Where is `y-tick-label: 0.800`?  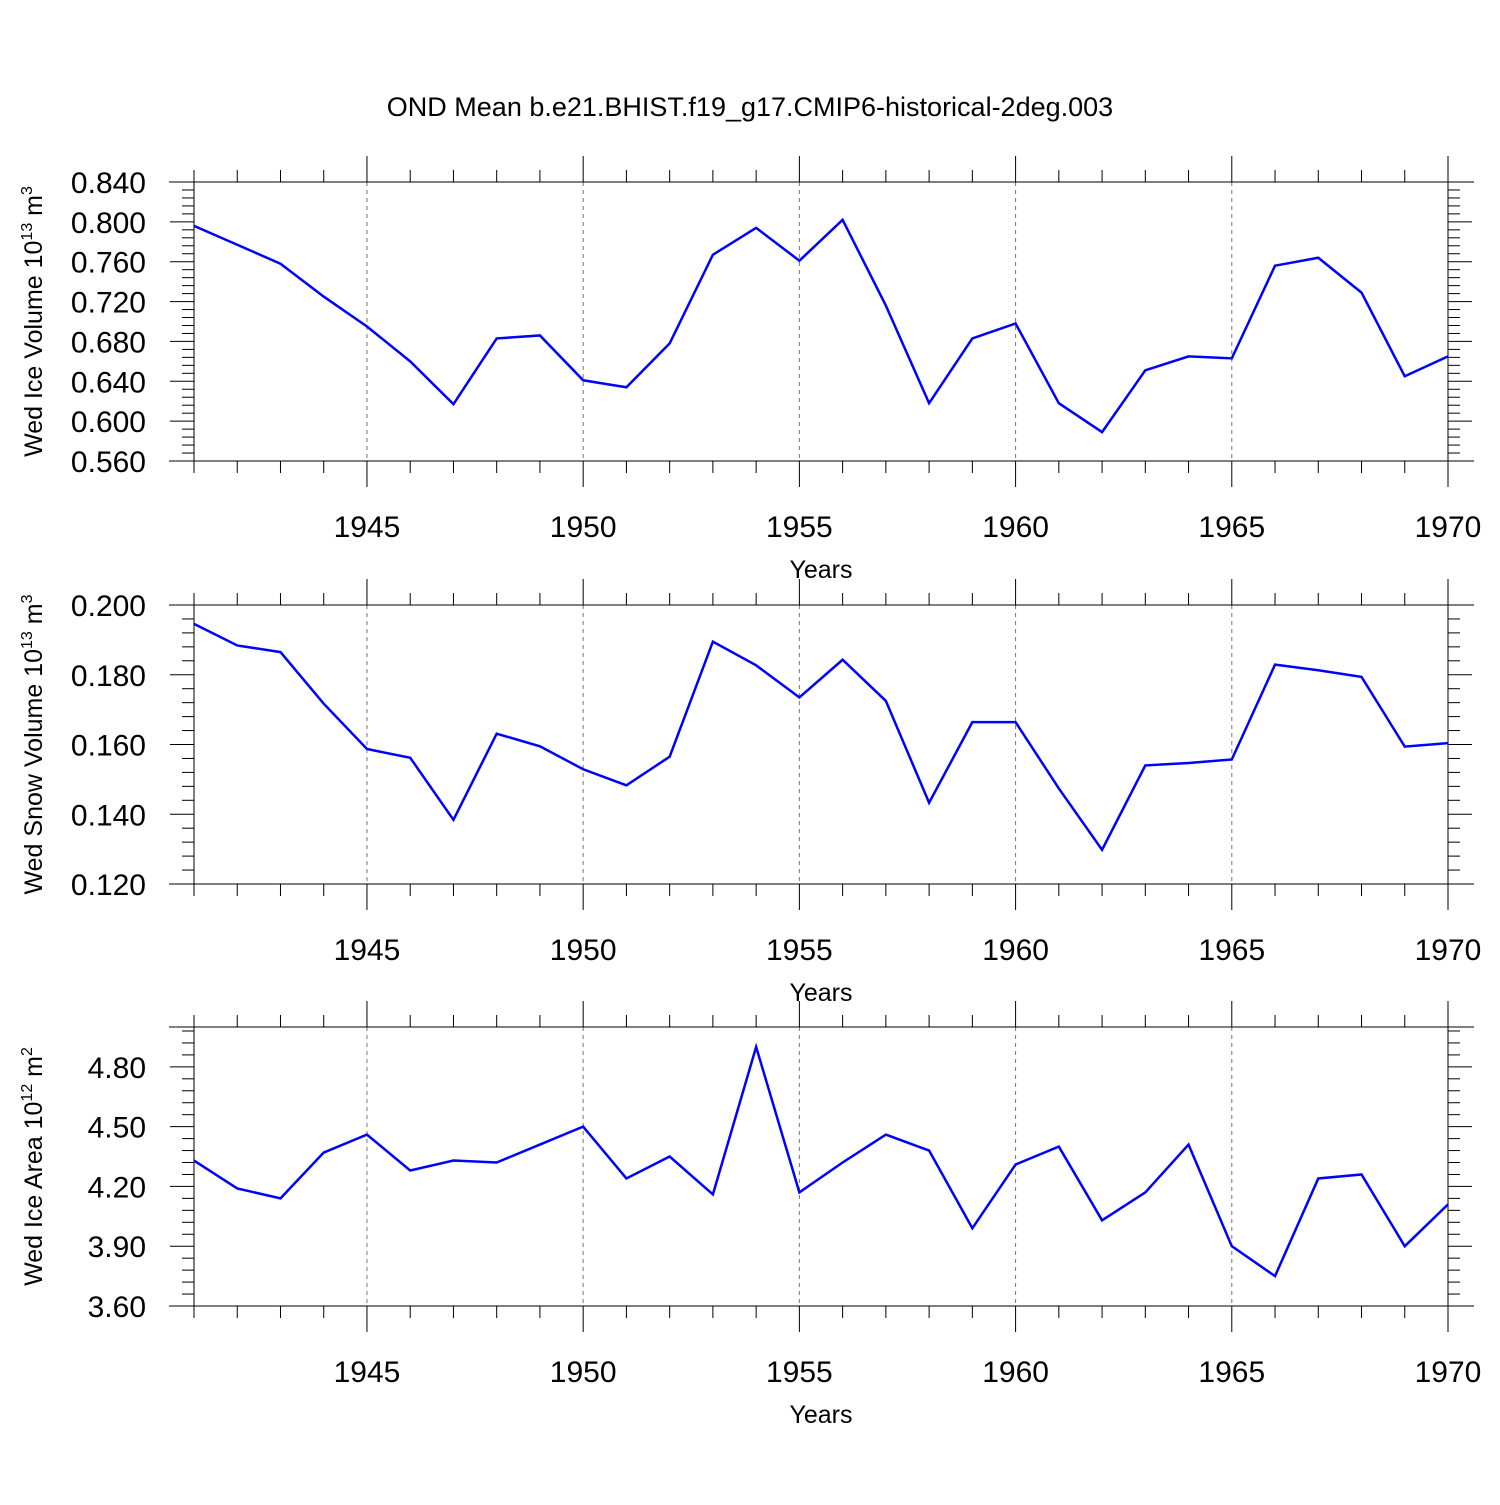 y-tick-label: 0.800 is located at coordinates (108, 223).